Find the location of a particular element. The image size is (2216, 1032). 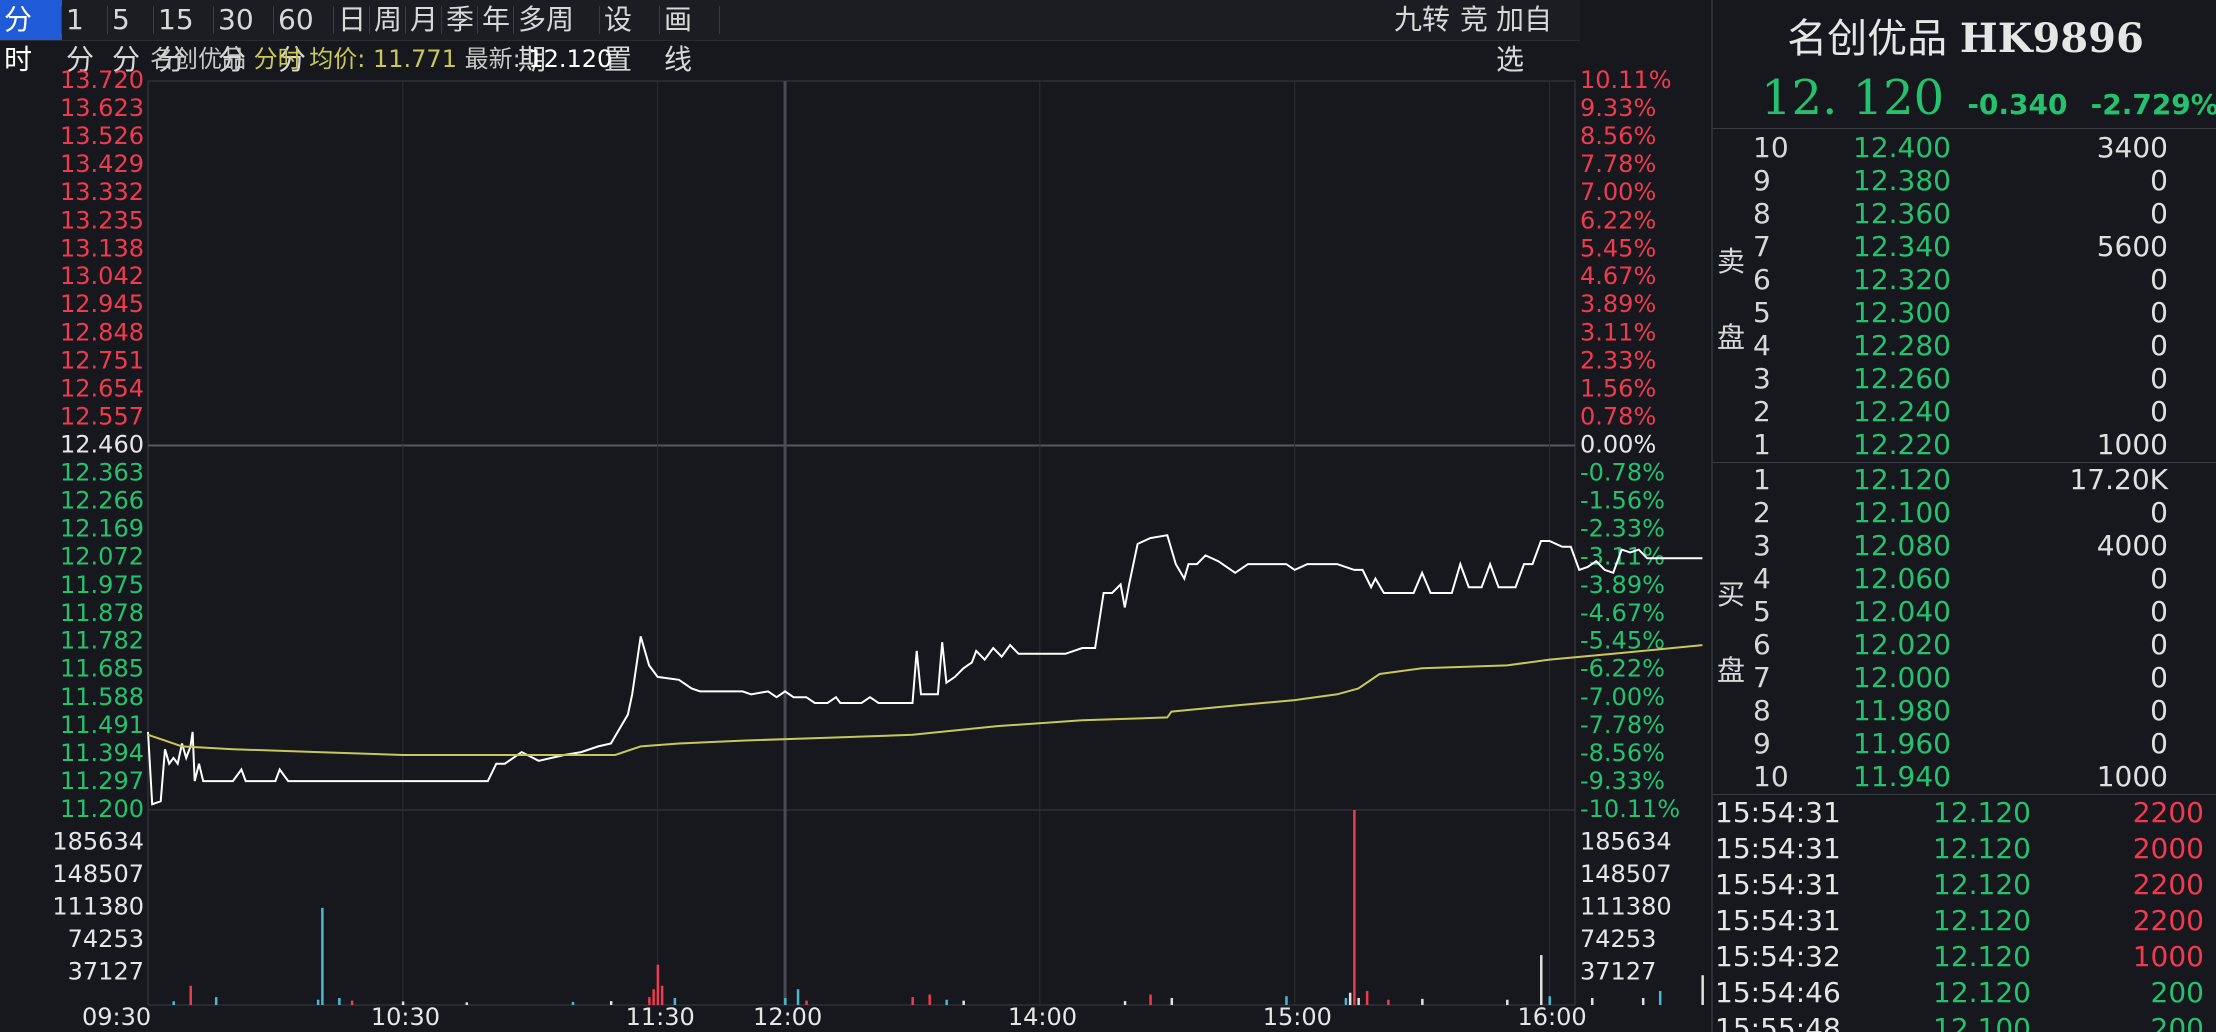

period-tab-6: 日 is located at coordinates (352, 19).